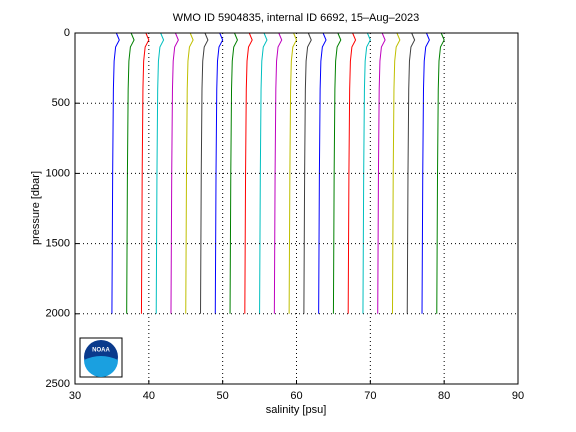 This screenshot has height=432, width=576. What do you see at coordinates (149, 396) in the screenshot?
I see `x-tick-label: 40` at bounding box center [149, 396].